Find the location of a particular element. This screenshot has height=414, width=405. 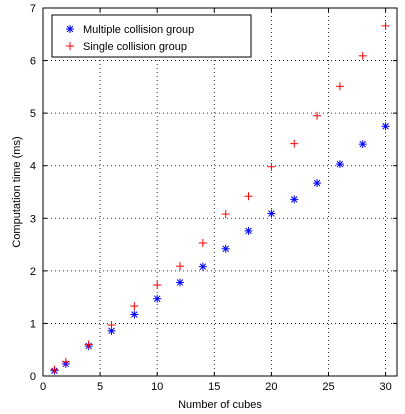

y-tick-label: 7 is located at coordinates (33, 9).